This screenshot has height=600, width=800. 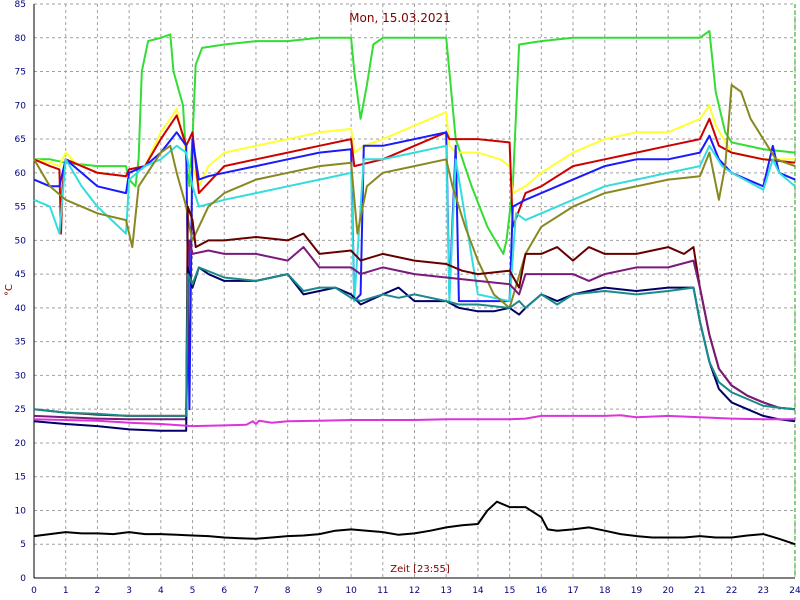 I want to click on x-tick-label: 11, so click(x=382, y=591).